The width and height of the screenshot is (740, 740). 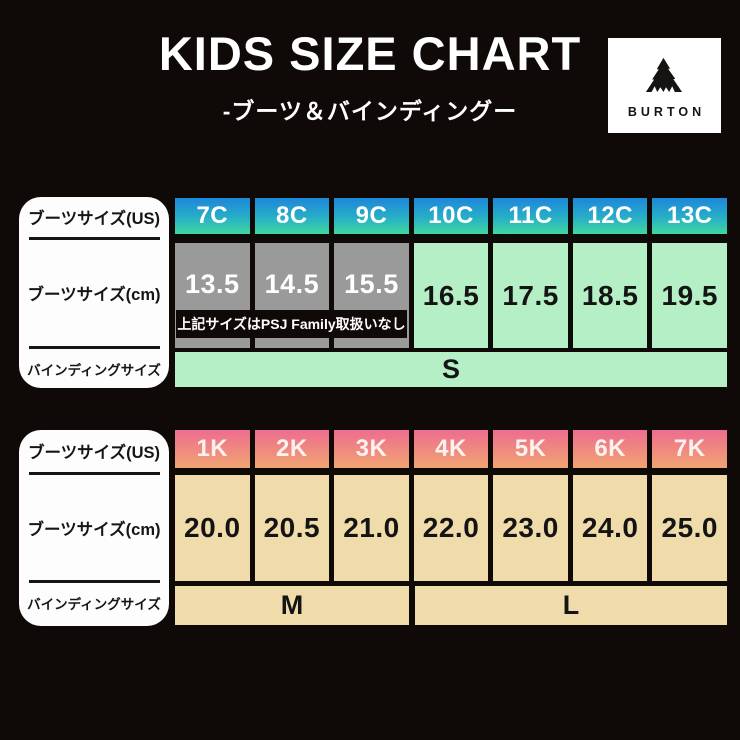 What do you see at coordinates (690, 449) in the screenshot?
I see `us-size-cell: 7K` at bounding box center [690, 449].